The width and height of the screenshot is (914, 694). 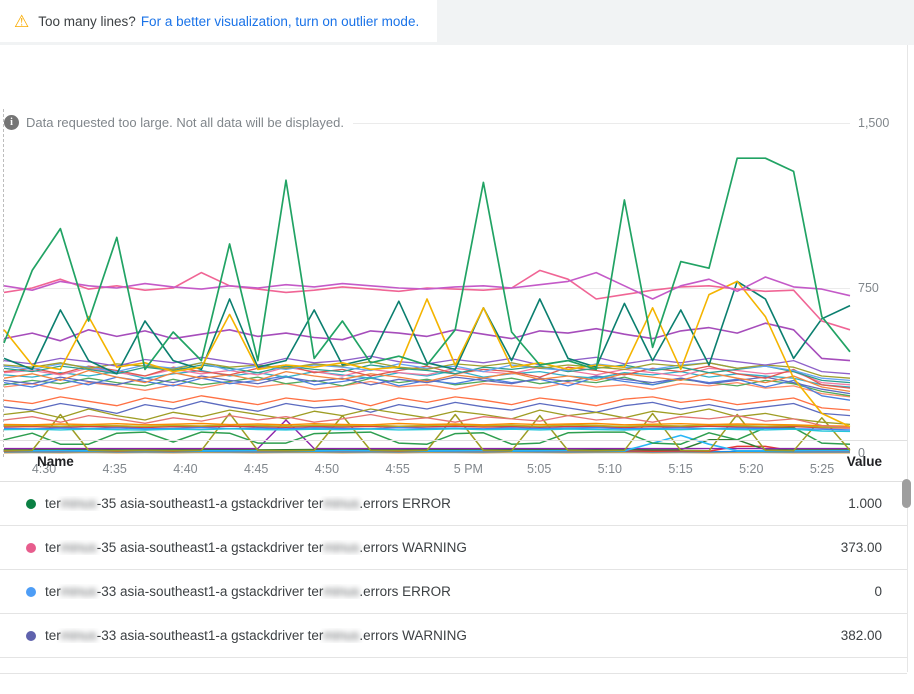 I want to click on info-icon: i, so click(x=11, y=122).